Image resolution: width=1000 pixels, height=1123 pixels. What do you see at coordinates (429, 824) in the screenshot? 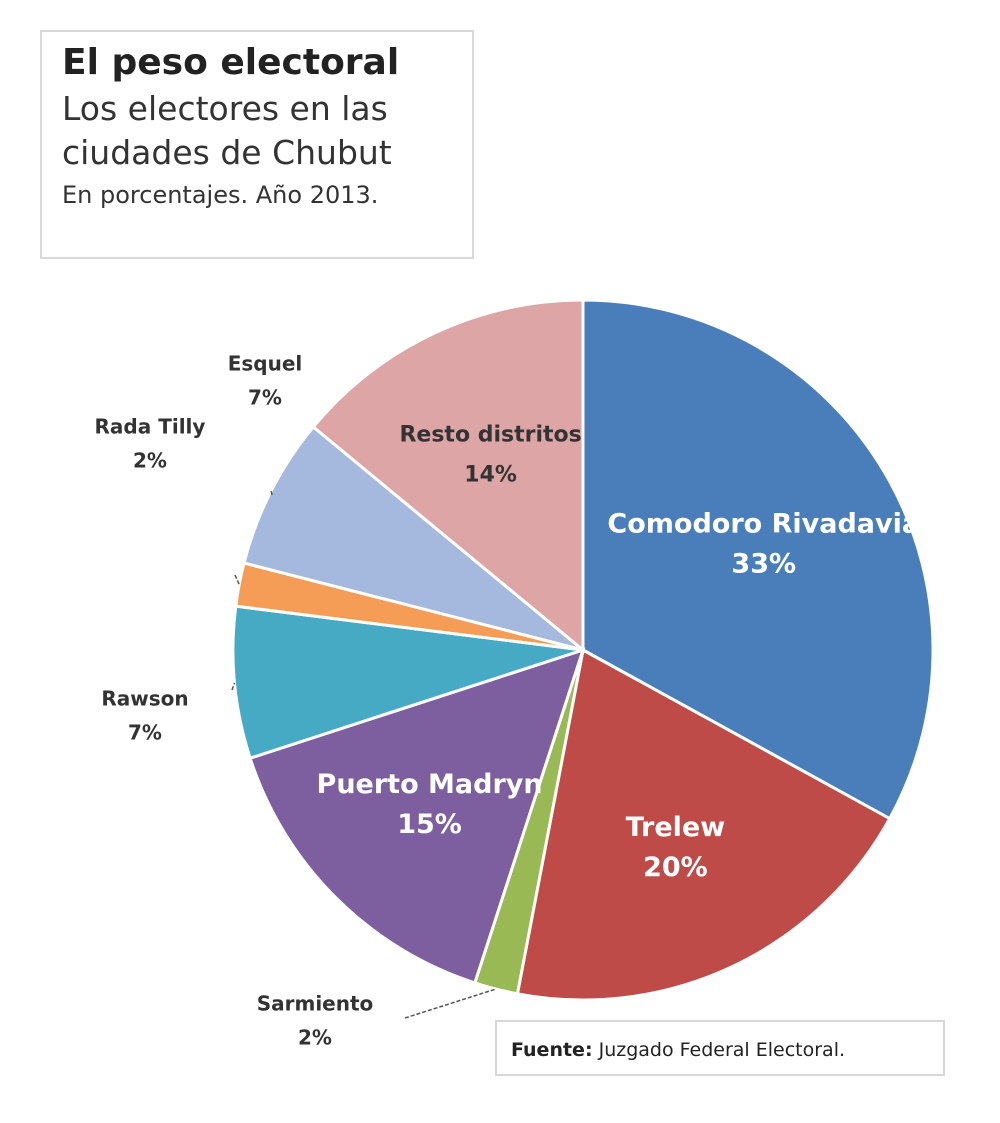
I see `slice-value: 15%` at bounding box center [429, 824].